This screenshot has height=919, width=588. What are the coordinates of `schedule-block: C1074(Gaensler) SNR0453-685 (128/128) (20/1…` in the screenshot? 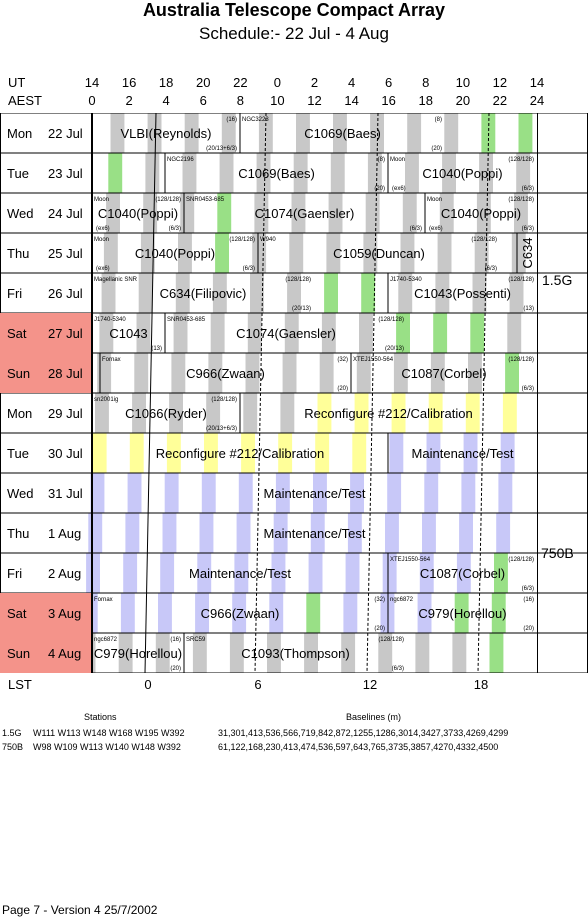 It's located at (284, 333).